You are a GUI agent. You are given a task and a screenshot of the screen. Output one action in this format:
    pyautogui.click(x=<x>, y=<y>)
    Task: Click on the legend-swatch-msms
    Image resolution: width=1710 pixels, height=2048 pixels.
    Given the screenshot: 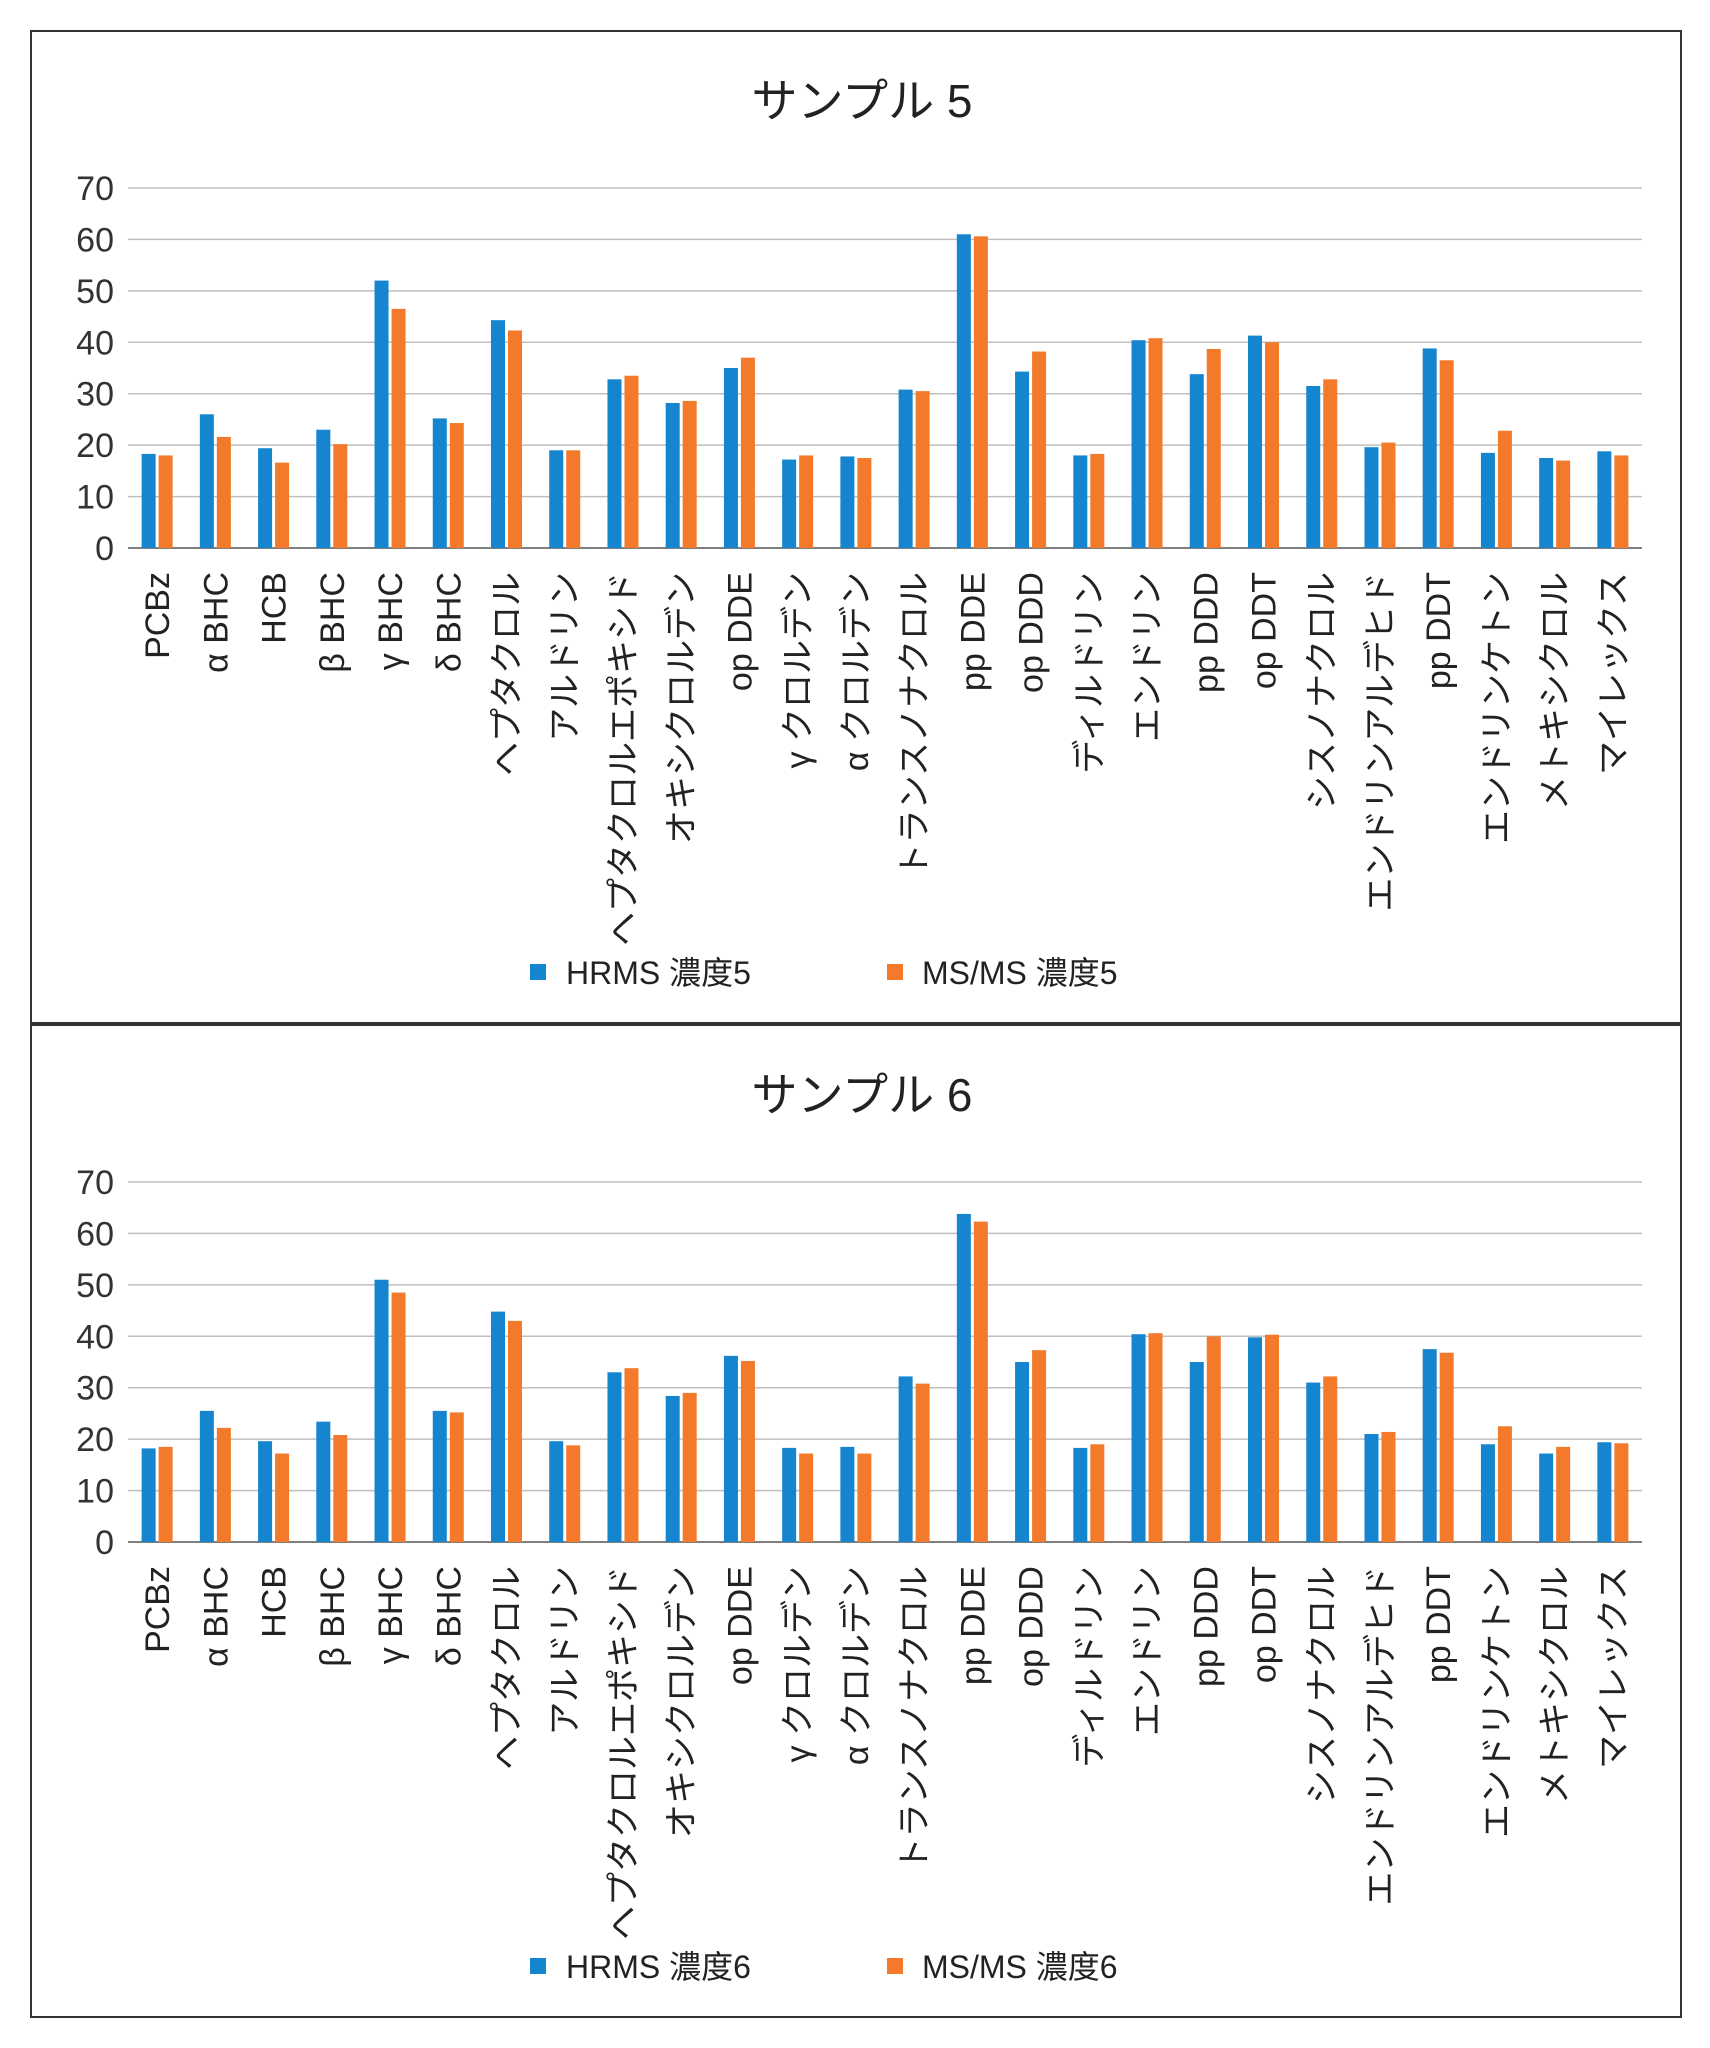 What is the action you would take?
    pyautogui.click(x=895, y=972)
    